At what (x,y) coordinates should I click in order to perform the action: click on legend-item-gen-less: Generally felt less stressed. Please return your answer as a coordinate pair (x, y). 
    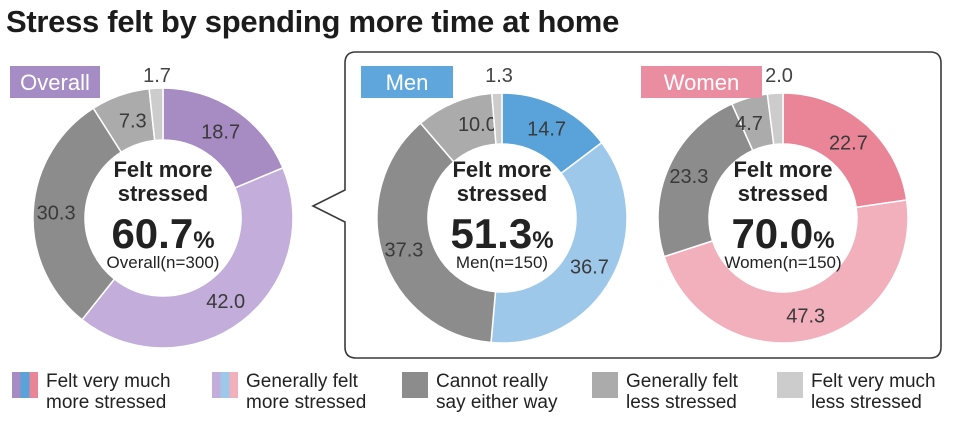
    Looking at the image, I should click on (684, 392).